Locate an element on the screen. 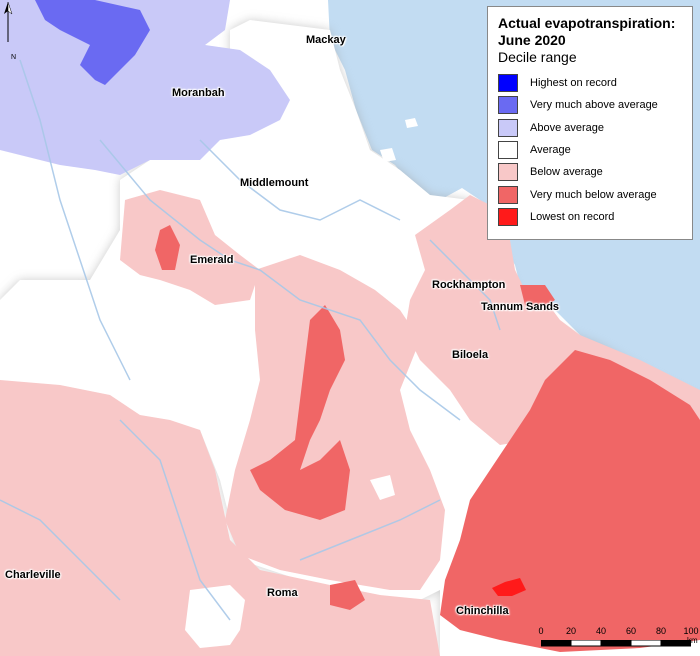 The width and height of the screenshot is (700, 656). legend-label: Average is located at coordinates (550, 150).